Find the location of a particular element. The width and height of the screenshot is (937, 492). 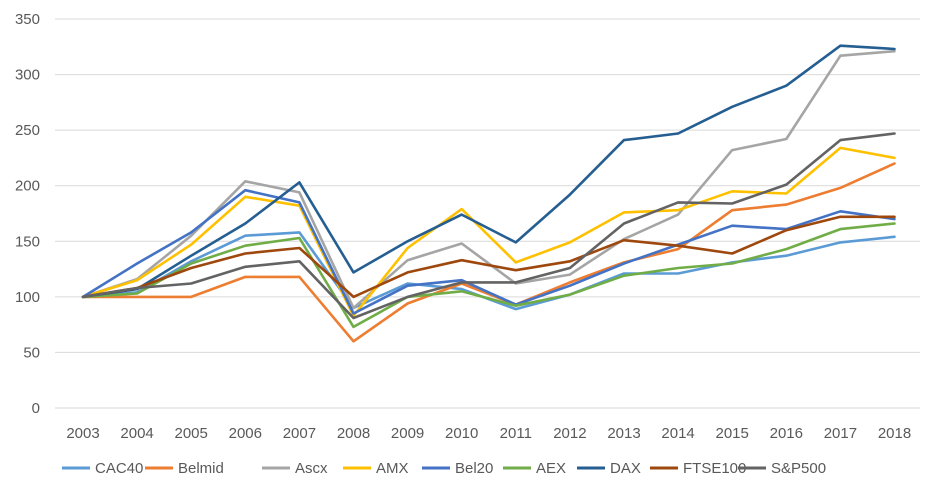

y-tick-label: 50 is located at coordinates (31, 352).